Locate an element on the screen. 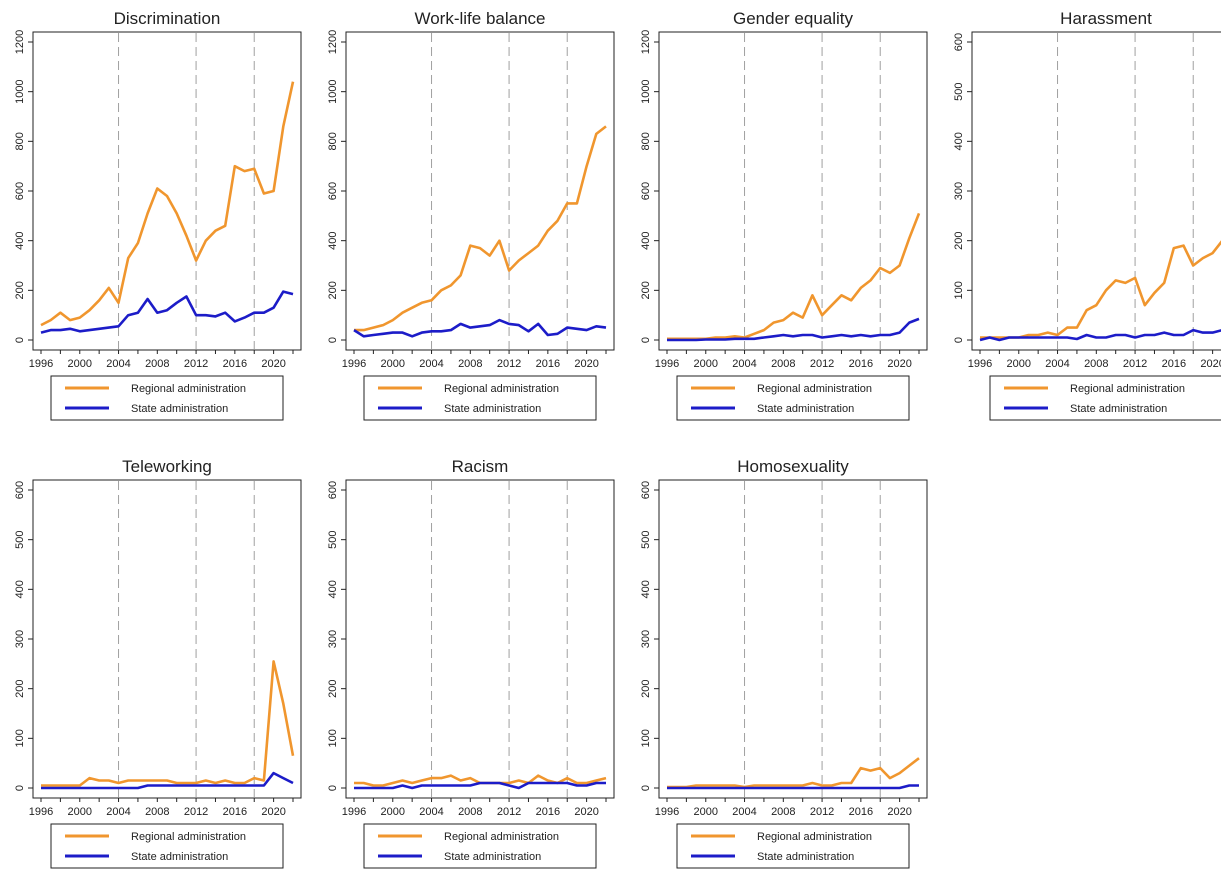  y-tick-label: 1200 is located at coordinates (333, 42).